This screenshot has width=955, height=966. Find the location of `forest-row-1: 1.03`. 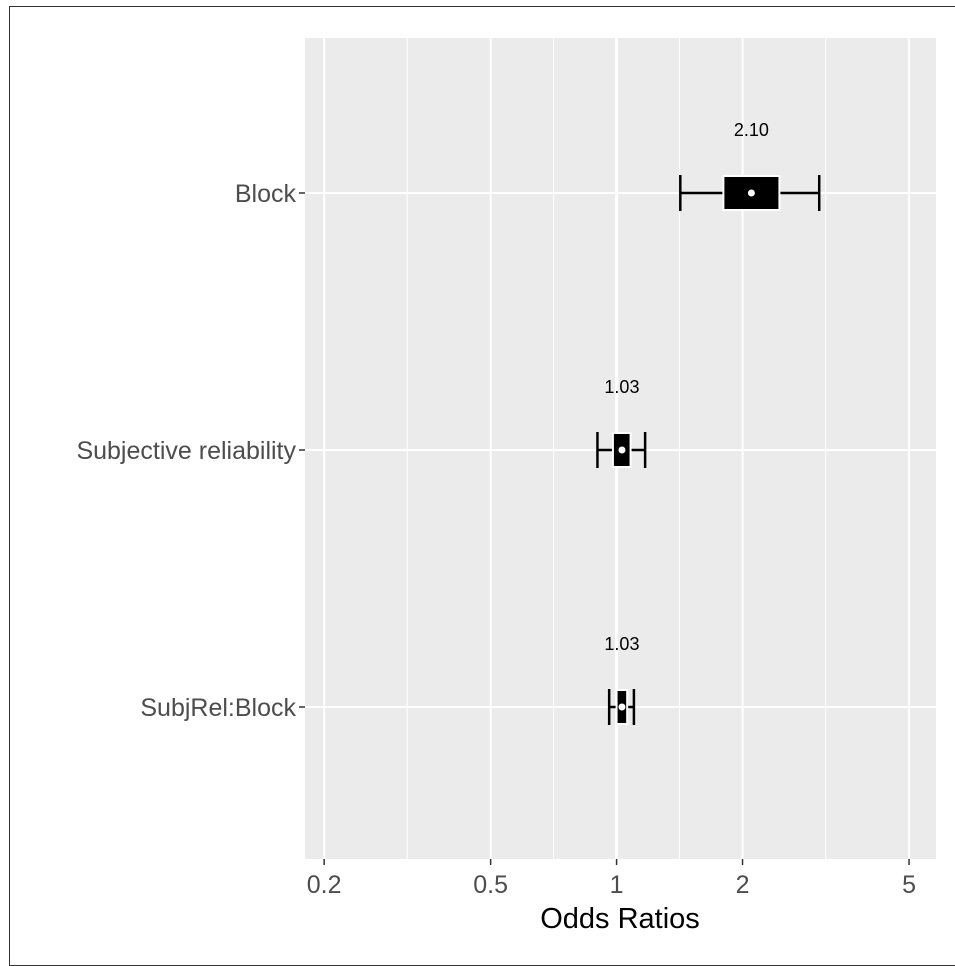

forest-row-1: 1.03 is located at coordinates (621, 422).